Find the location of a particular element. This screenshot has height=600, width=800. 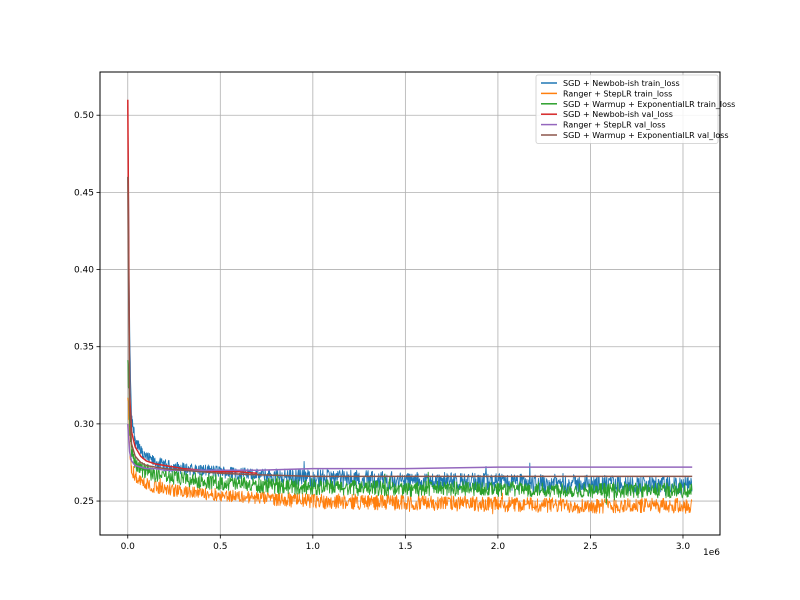

y-axis: 0.25 0.30 0.35 0.40 0.45 0.50 is located at coordinates (87, 309).